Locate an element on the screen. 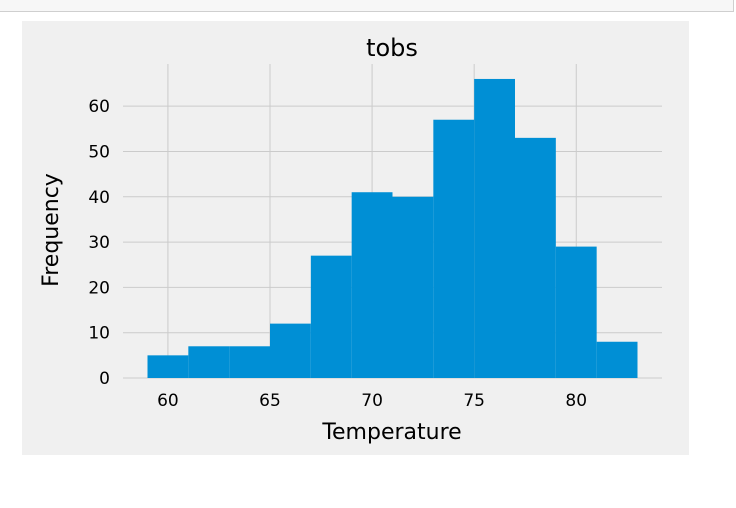 The image size is (736, 508). y-tick-label: 20 is located at coordinates (99, 288).